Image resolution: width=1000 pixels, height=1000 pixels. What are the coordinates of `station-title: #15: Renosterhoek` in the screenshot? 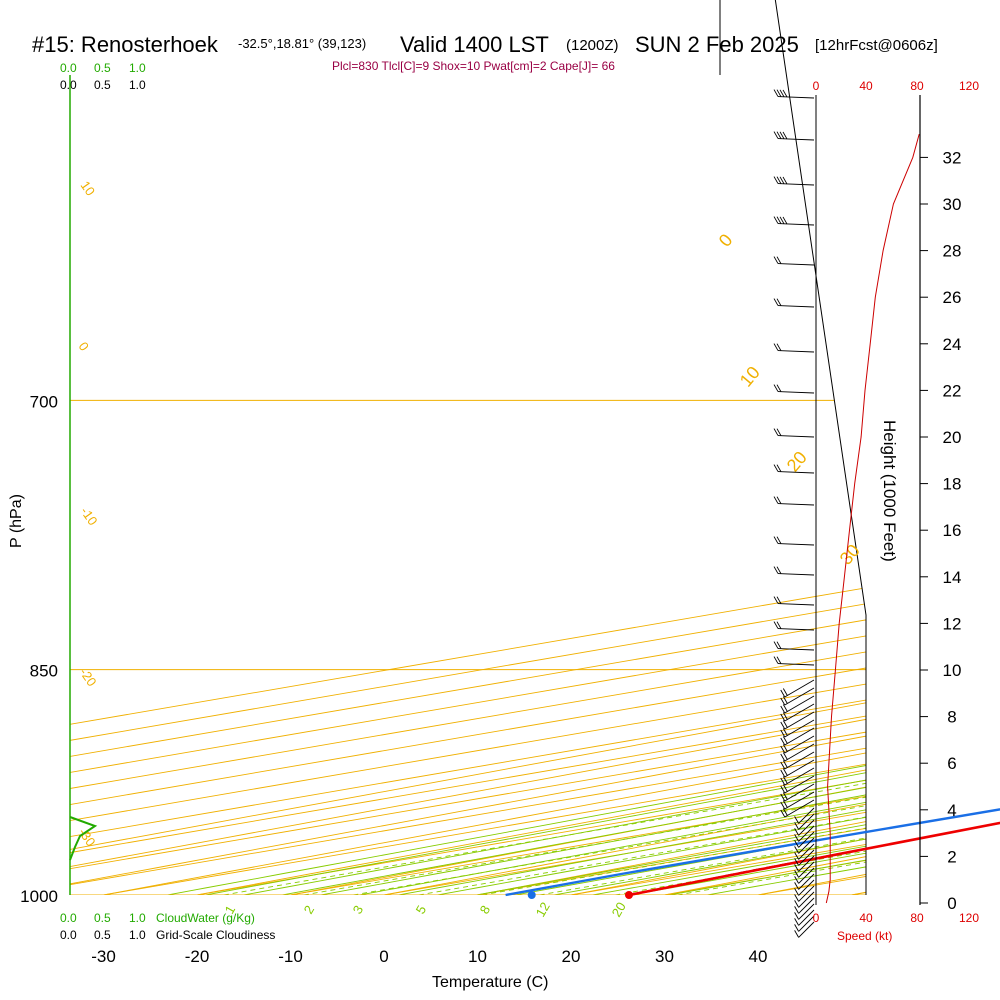 It's located at (125, 44).